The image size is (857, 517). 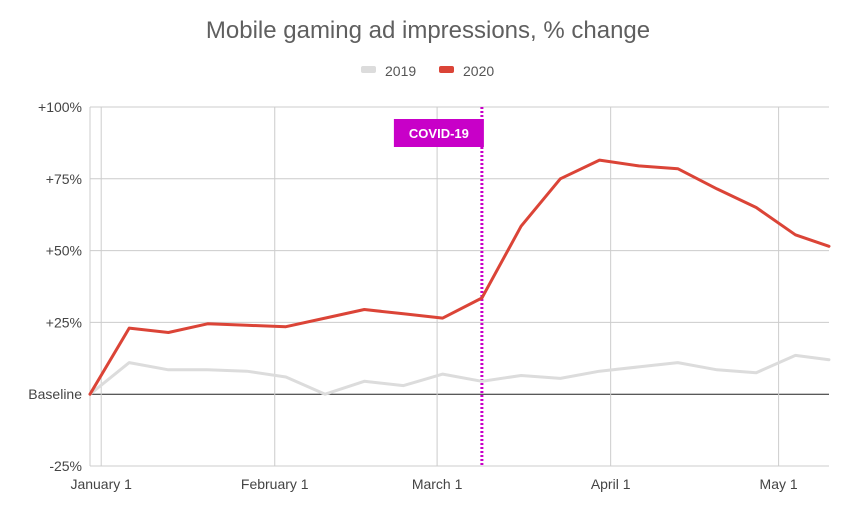 I want to click on legend-label-2019: 2019, so click(x=400, y=71).